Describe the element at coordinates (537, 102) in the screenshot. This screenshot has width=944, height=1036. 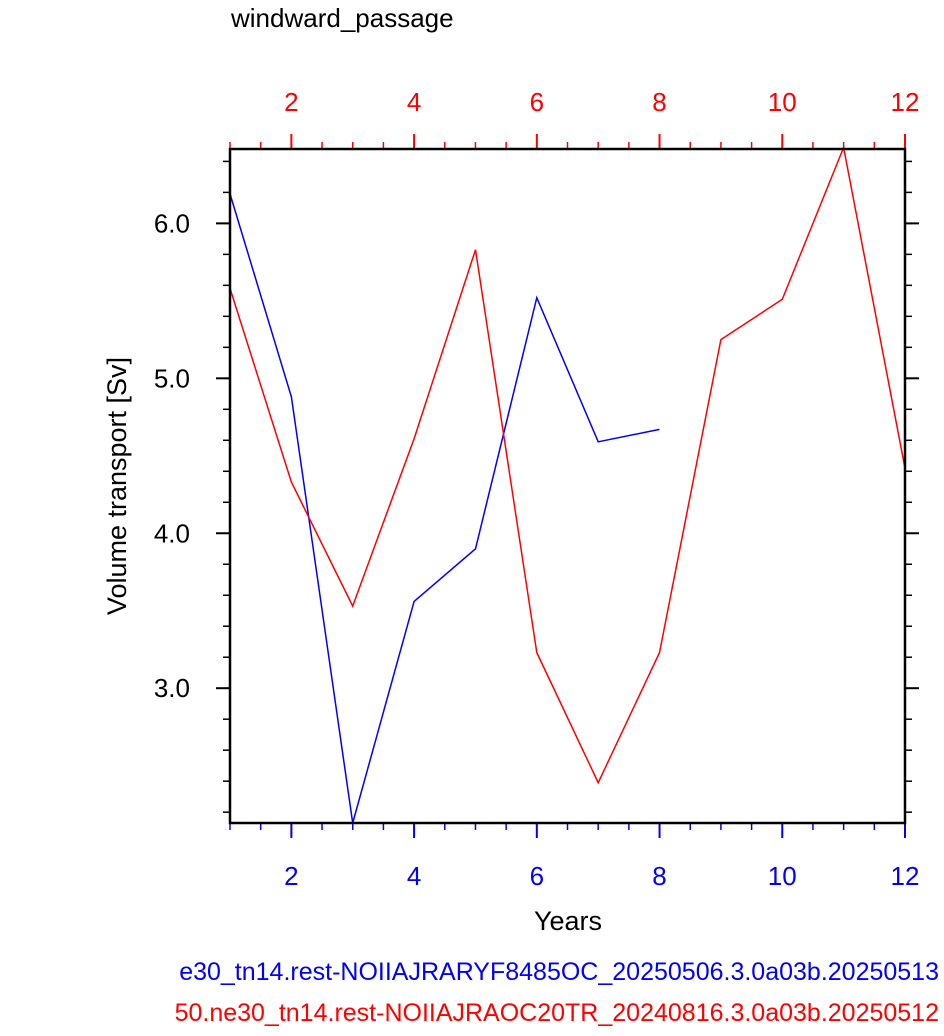
I see `top-tick-label: 6` at that location.